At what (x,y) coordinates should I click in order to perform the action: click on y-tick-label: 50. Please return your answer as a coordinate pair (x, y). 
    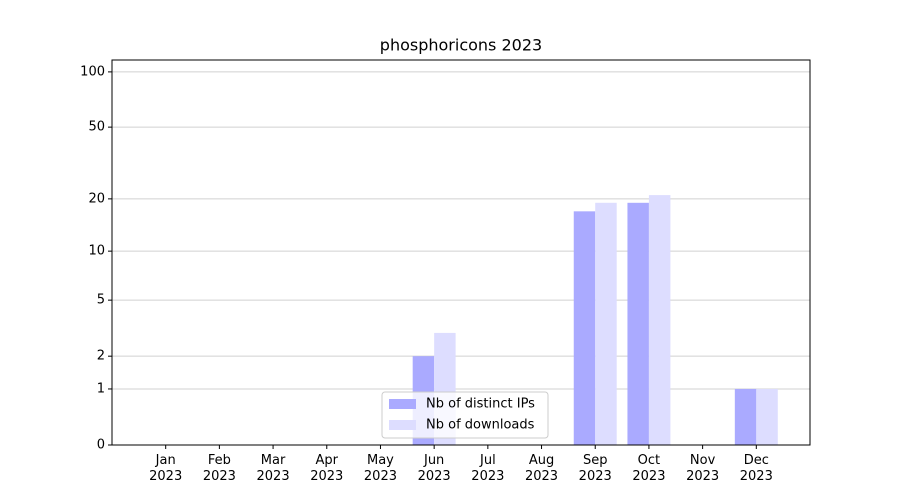
    Looking at the image, I should click on (96, 127).